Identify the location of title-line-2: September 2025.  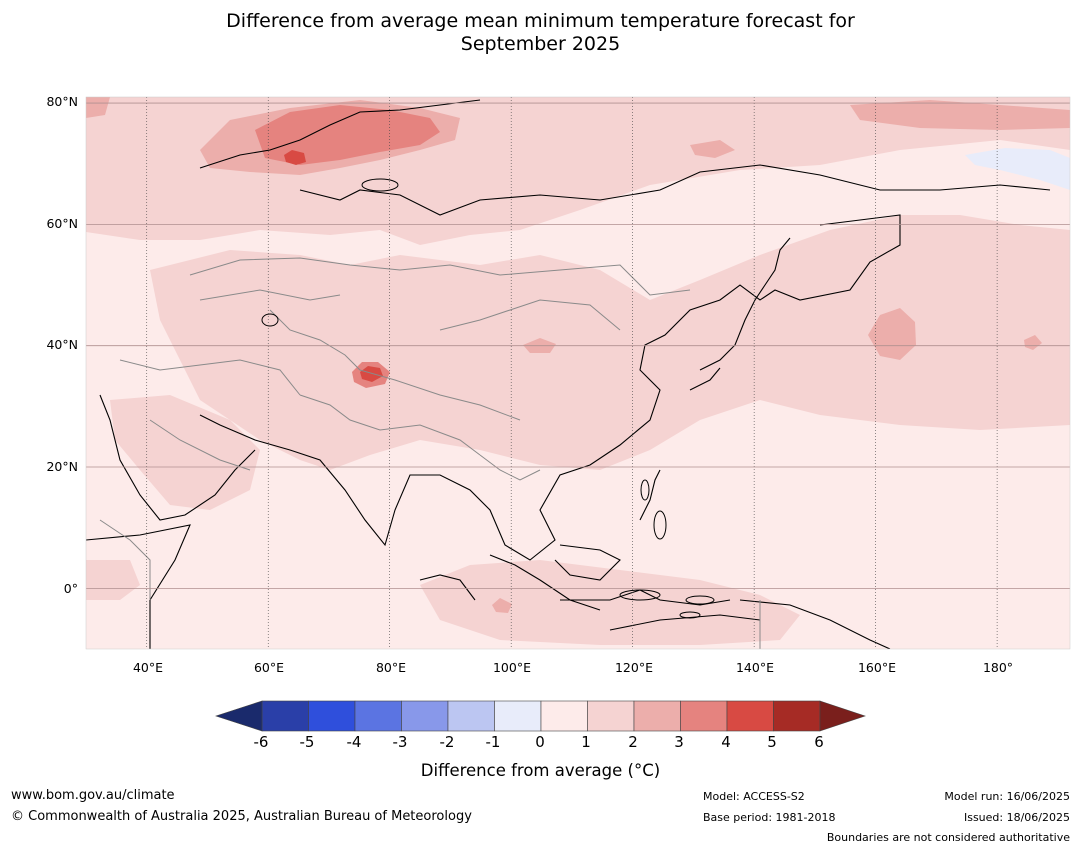
(540, 44).